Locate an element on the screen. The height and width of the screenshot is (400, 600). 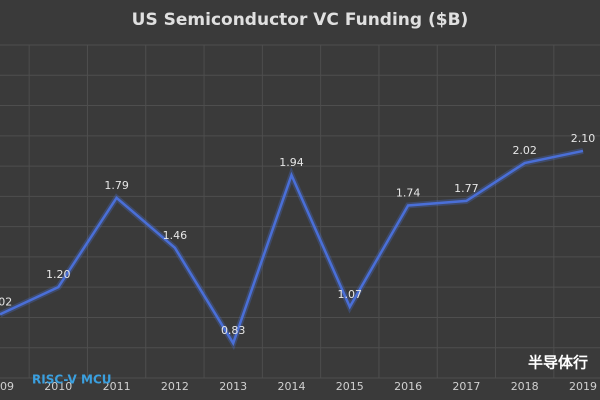
x-tick-label: 2017 is located at coordinates (466, 386).